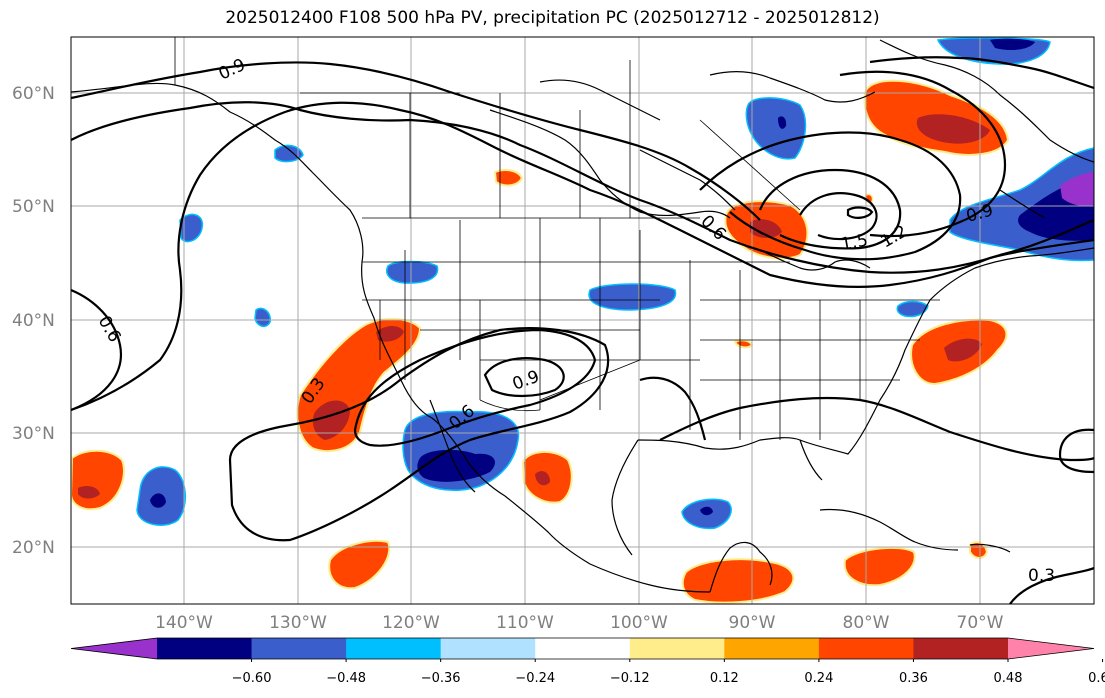 This screenshot has height=698, width=1105. What do you see at coordinates (639, 623) in the screenshot?
I see `lon-label: 100°W` at bounding box center [639, 623].